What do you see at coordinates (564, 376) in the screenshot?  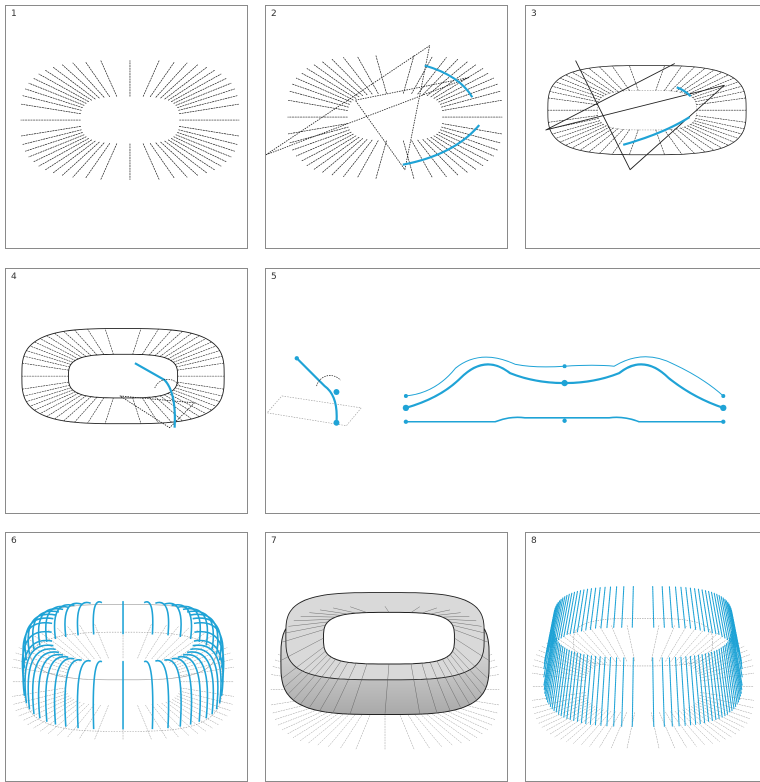 I see `top-profile-thin` at bounding box center [564, 376].